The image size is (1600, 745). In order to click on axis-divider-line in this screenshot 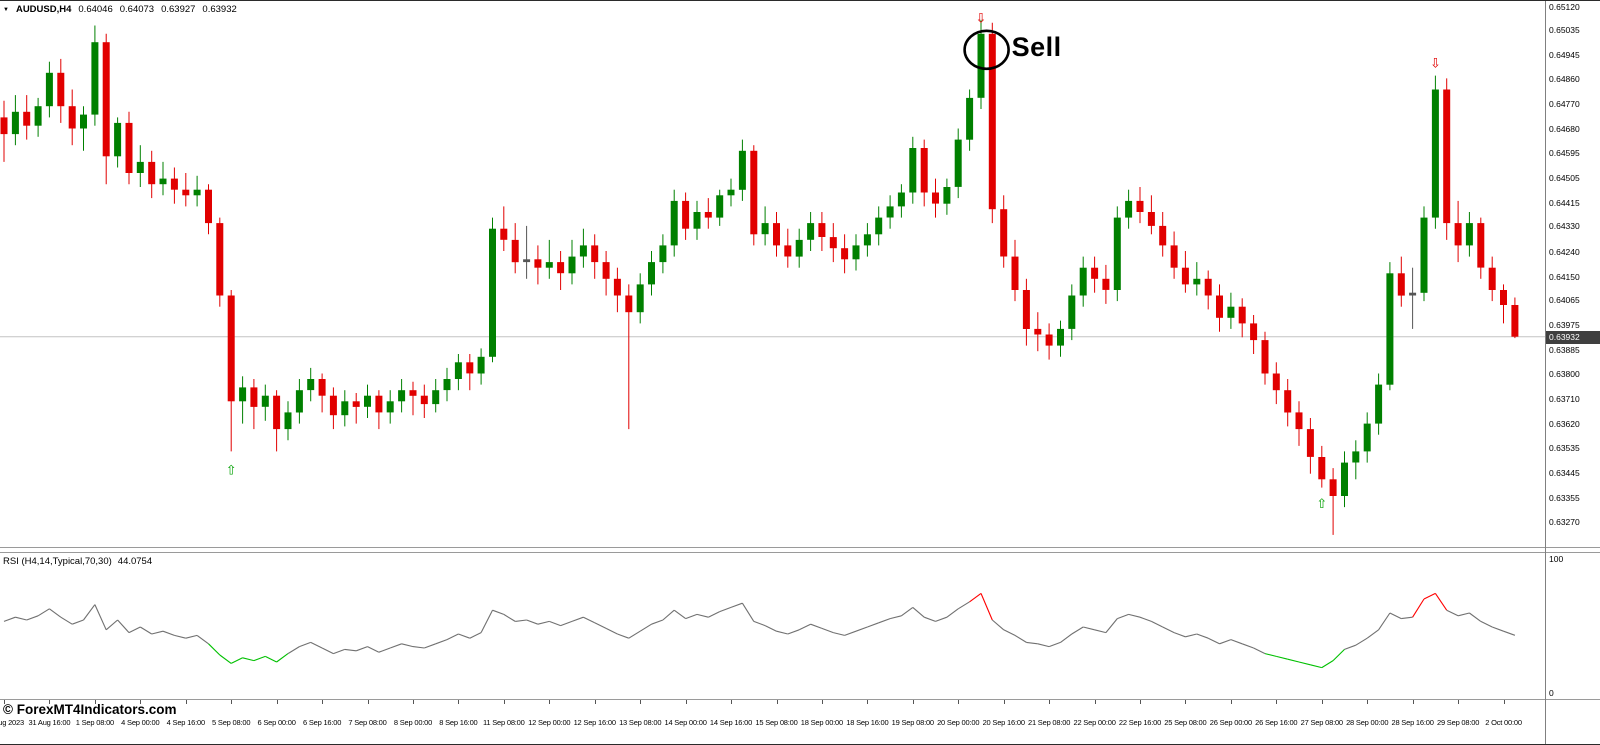, I will do `click(1545, 372)`.